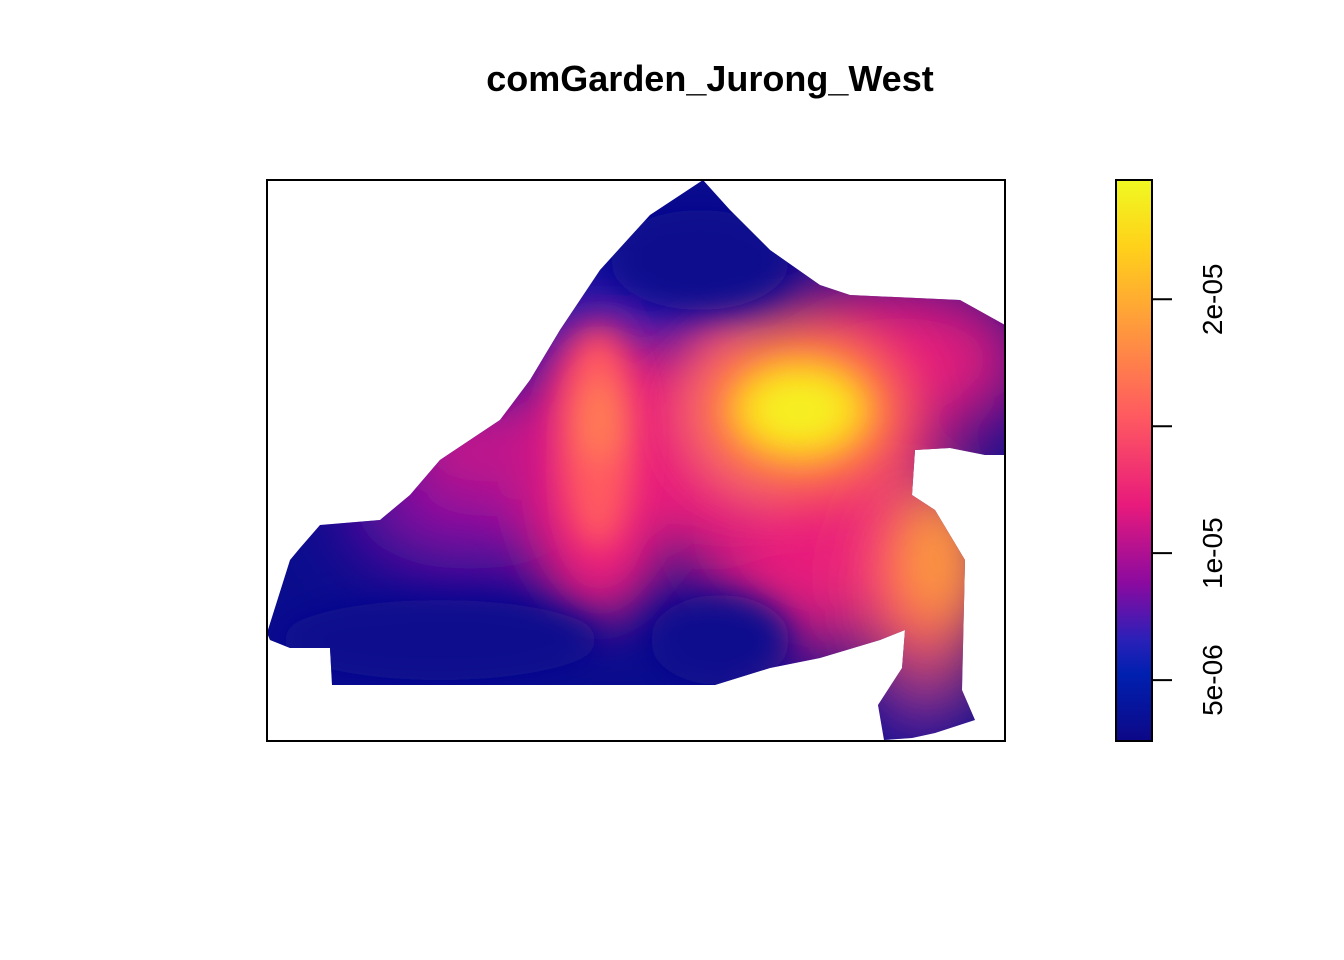 The width and height of the screenshot is (1344, 960). Describe the element at coordinates (710, 78) in the screenshot. I see `chart-title: comGarden_Jurong_West` at that location.